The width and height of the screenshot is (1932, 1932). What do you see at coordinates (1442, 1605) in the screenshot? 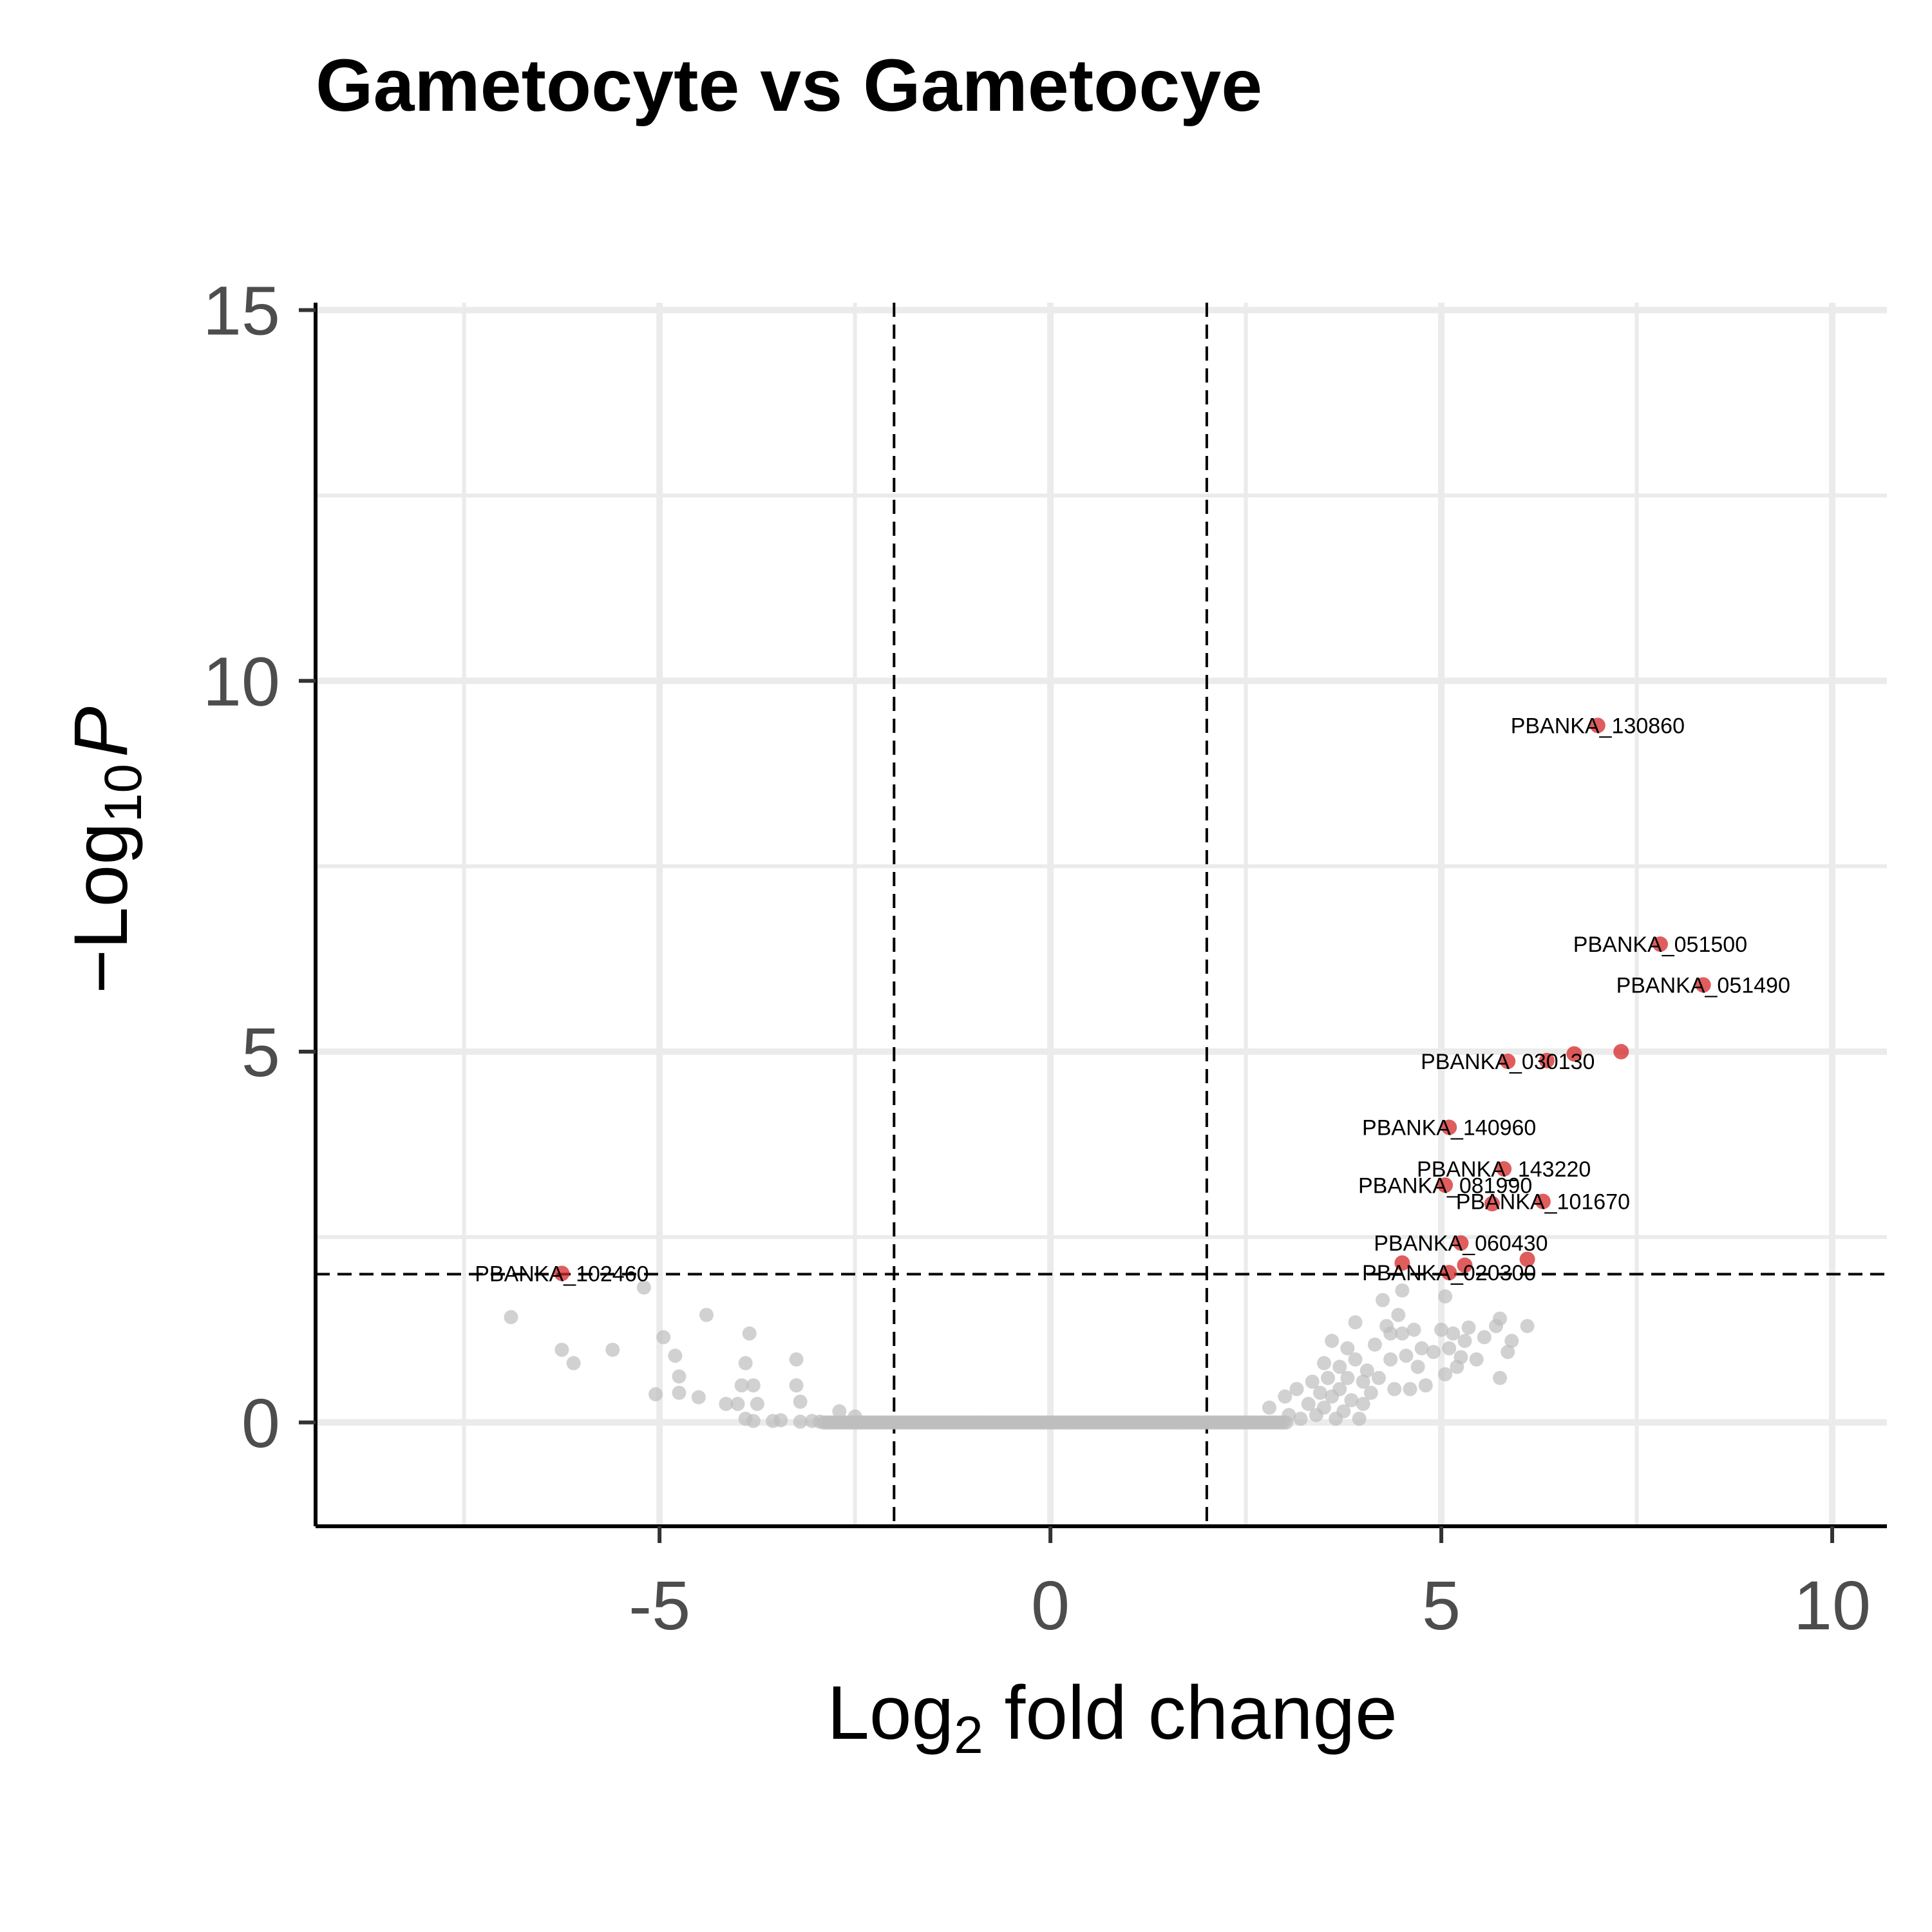
I see `x-tick-label: 5` at bounding box center [1442, 1605].